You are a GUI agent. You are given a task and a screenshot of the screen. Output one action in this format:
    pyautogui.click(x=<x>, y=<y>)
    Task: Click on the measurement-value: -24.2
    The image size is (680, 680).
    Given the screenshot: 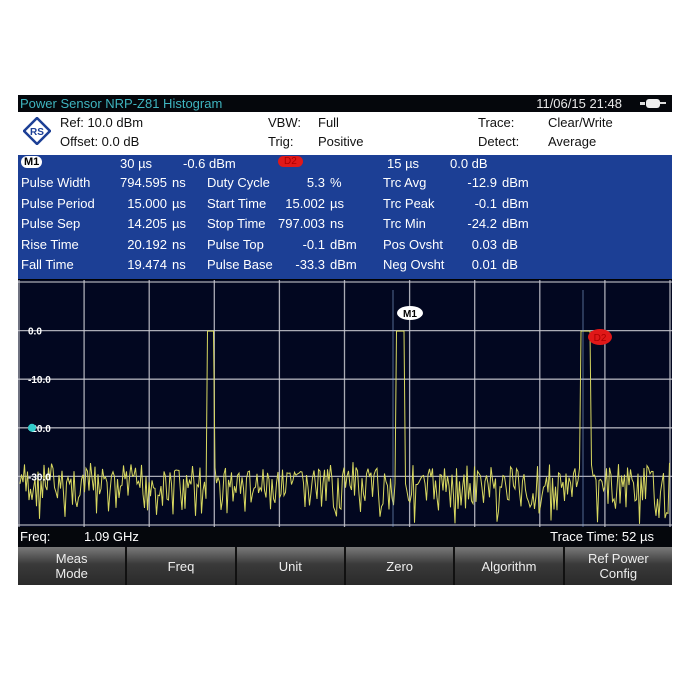 What is the action you would take?
    pyautogui.click(x=482, y=223)
    